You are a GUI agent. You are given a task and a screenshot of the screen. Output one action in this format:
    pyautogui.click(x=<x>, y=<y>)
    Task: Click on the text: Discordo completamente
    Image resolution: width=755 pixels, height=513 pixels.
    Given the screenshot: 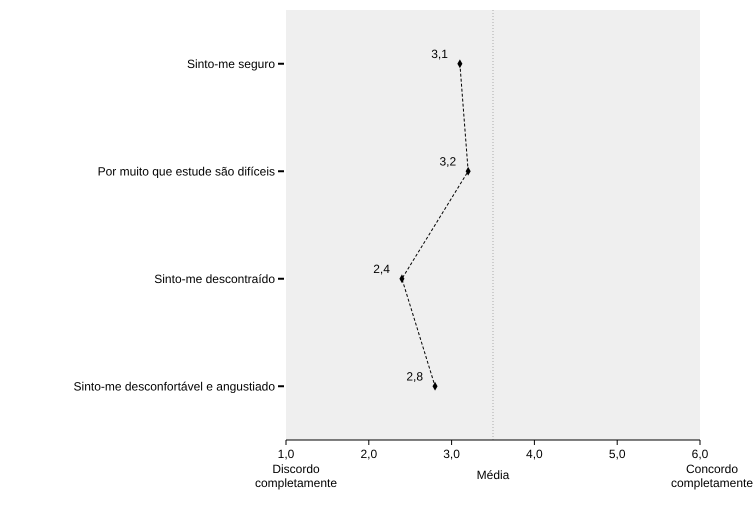 What is the action you would take?
    pyautogui.click(x=296, y=476)
    